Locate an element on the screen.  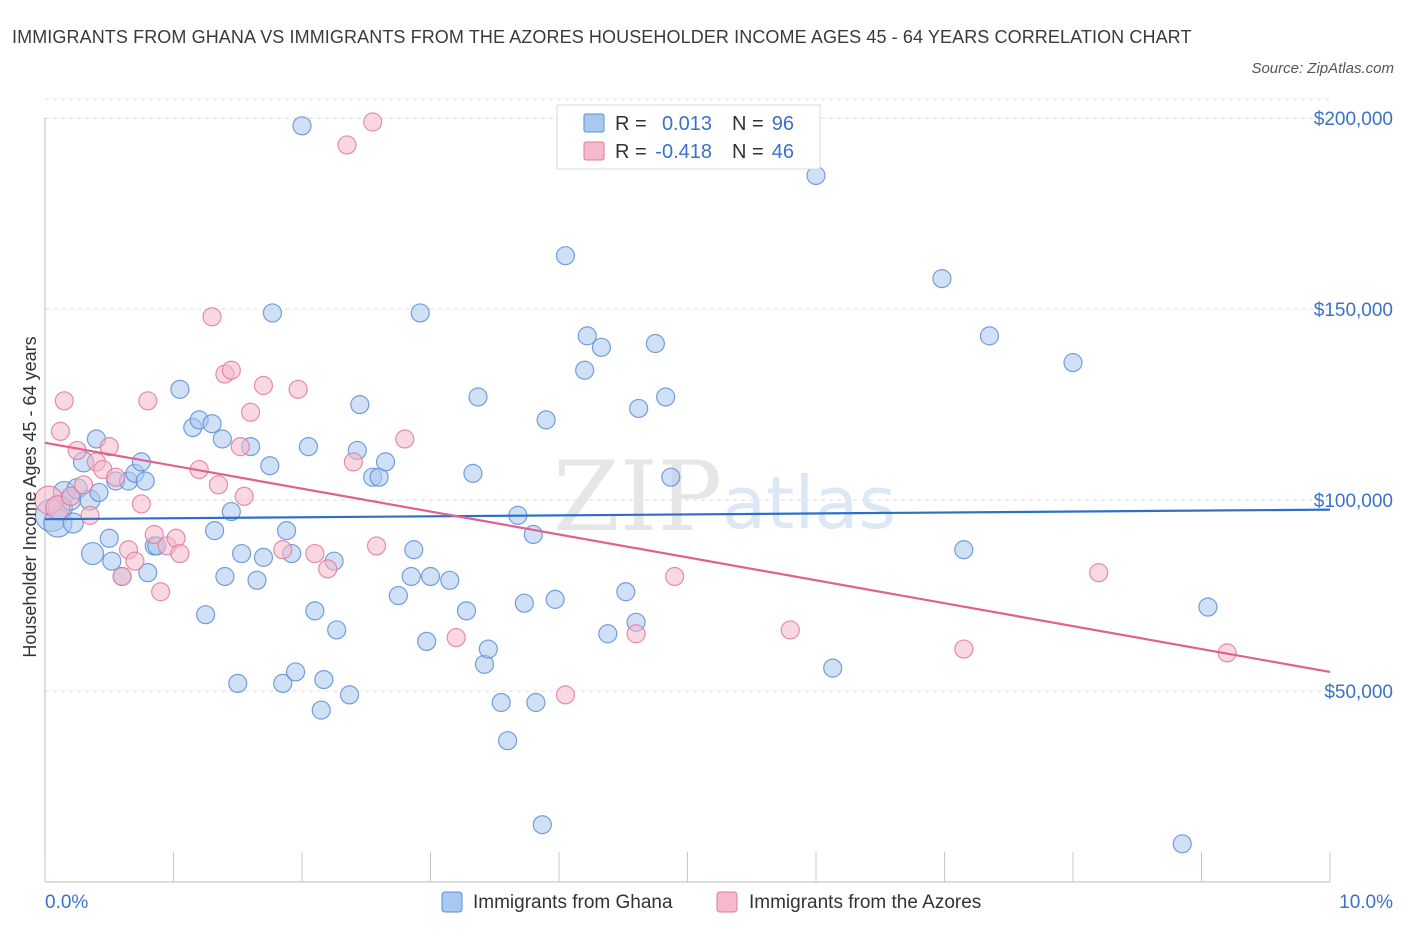
stats-r-label-azores: R = is located at coordinates (631, 152).